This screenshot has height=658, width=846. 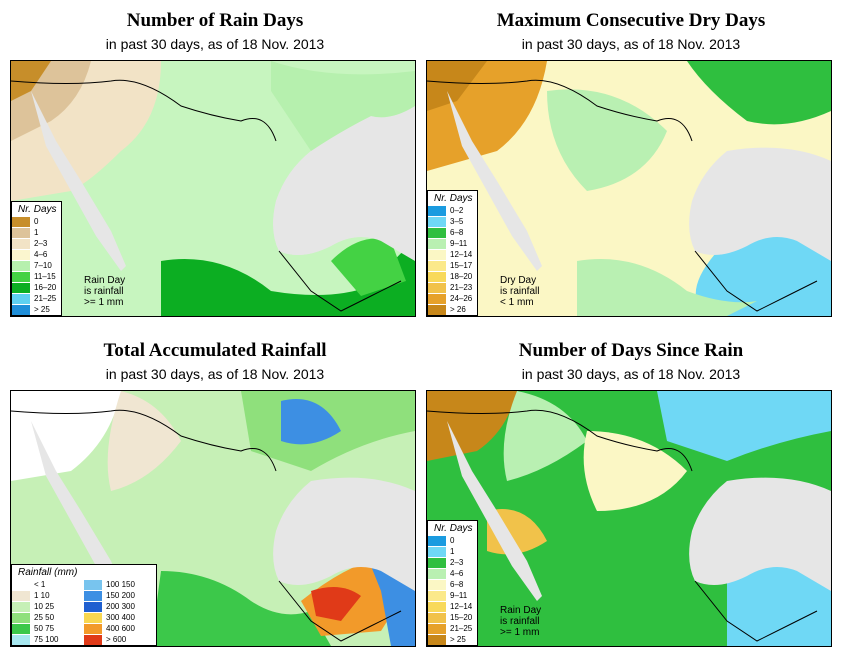 I want to click on legend-label: 100 150, so click(x=120, y=584).